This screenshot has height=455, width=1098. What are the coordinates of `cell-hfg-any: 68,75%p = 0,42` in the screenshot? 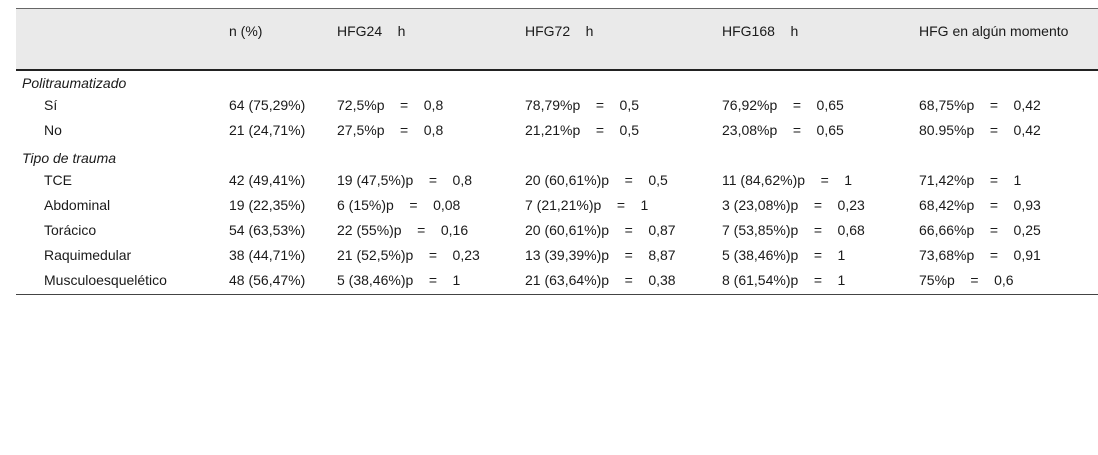 It's located at (980, 105).